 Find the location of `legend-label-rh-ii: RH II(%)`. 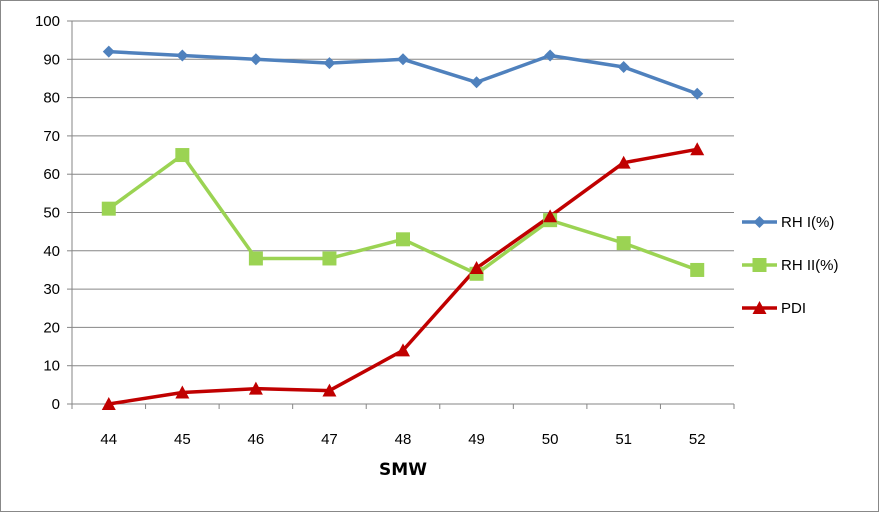

legend-label-rh-ii: RH II(%) is located at coordinates (810, 265).